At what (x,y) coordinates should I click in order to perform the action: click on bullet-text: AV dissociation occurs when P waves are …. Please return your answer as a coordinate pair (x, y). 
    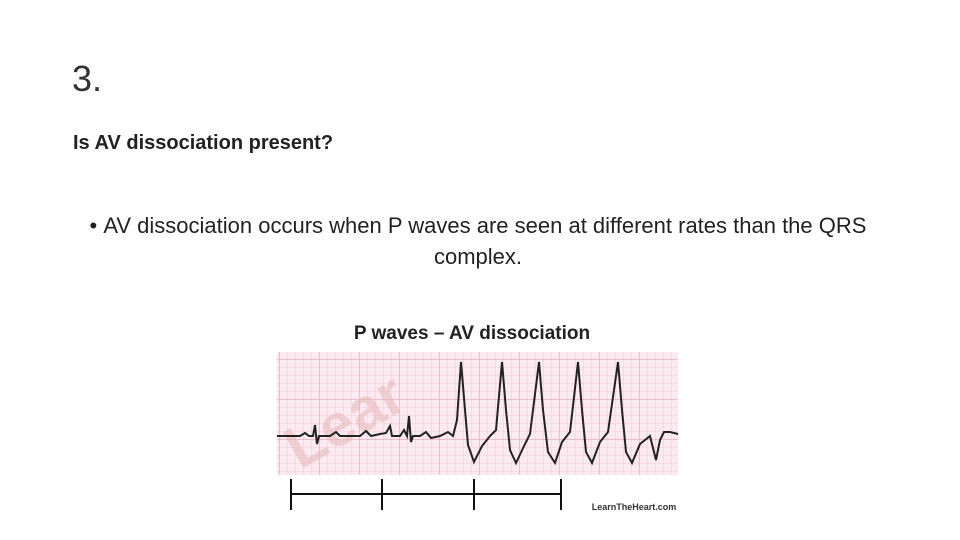
    Looking at the image, I should click on (478, 241).